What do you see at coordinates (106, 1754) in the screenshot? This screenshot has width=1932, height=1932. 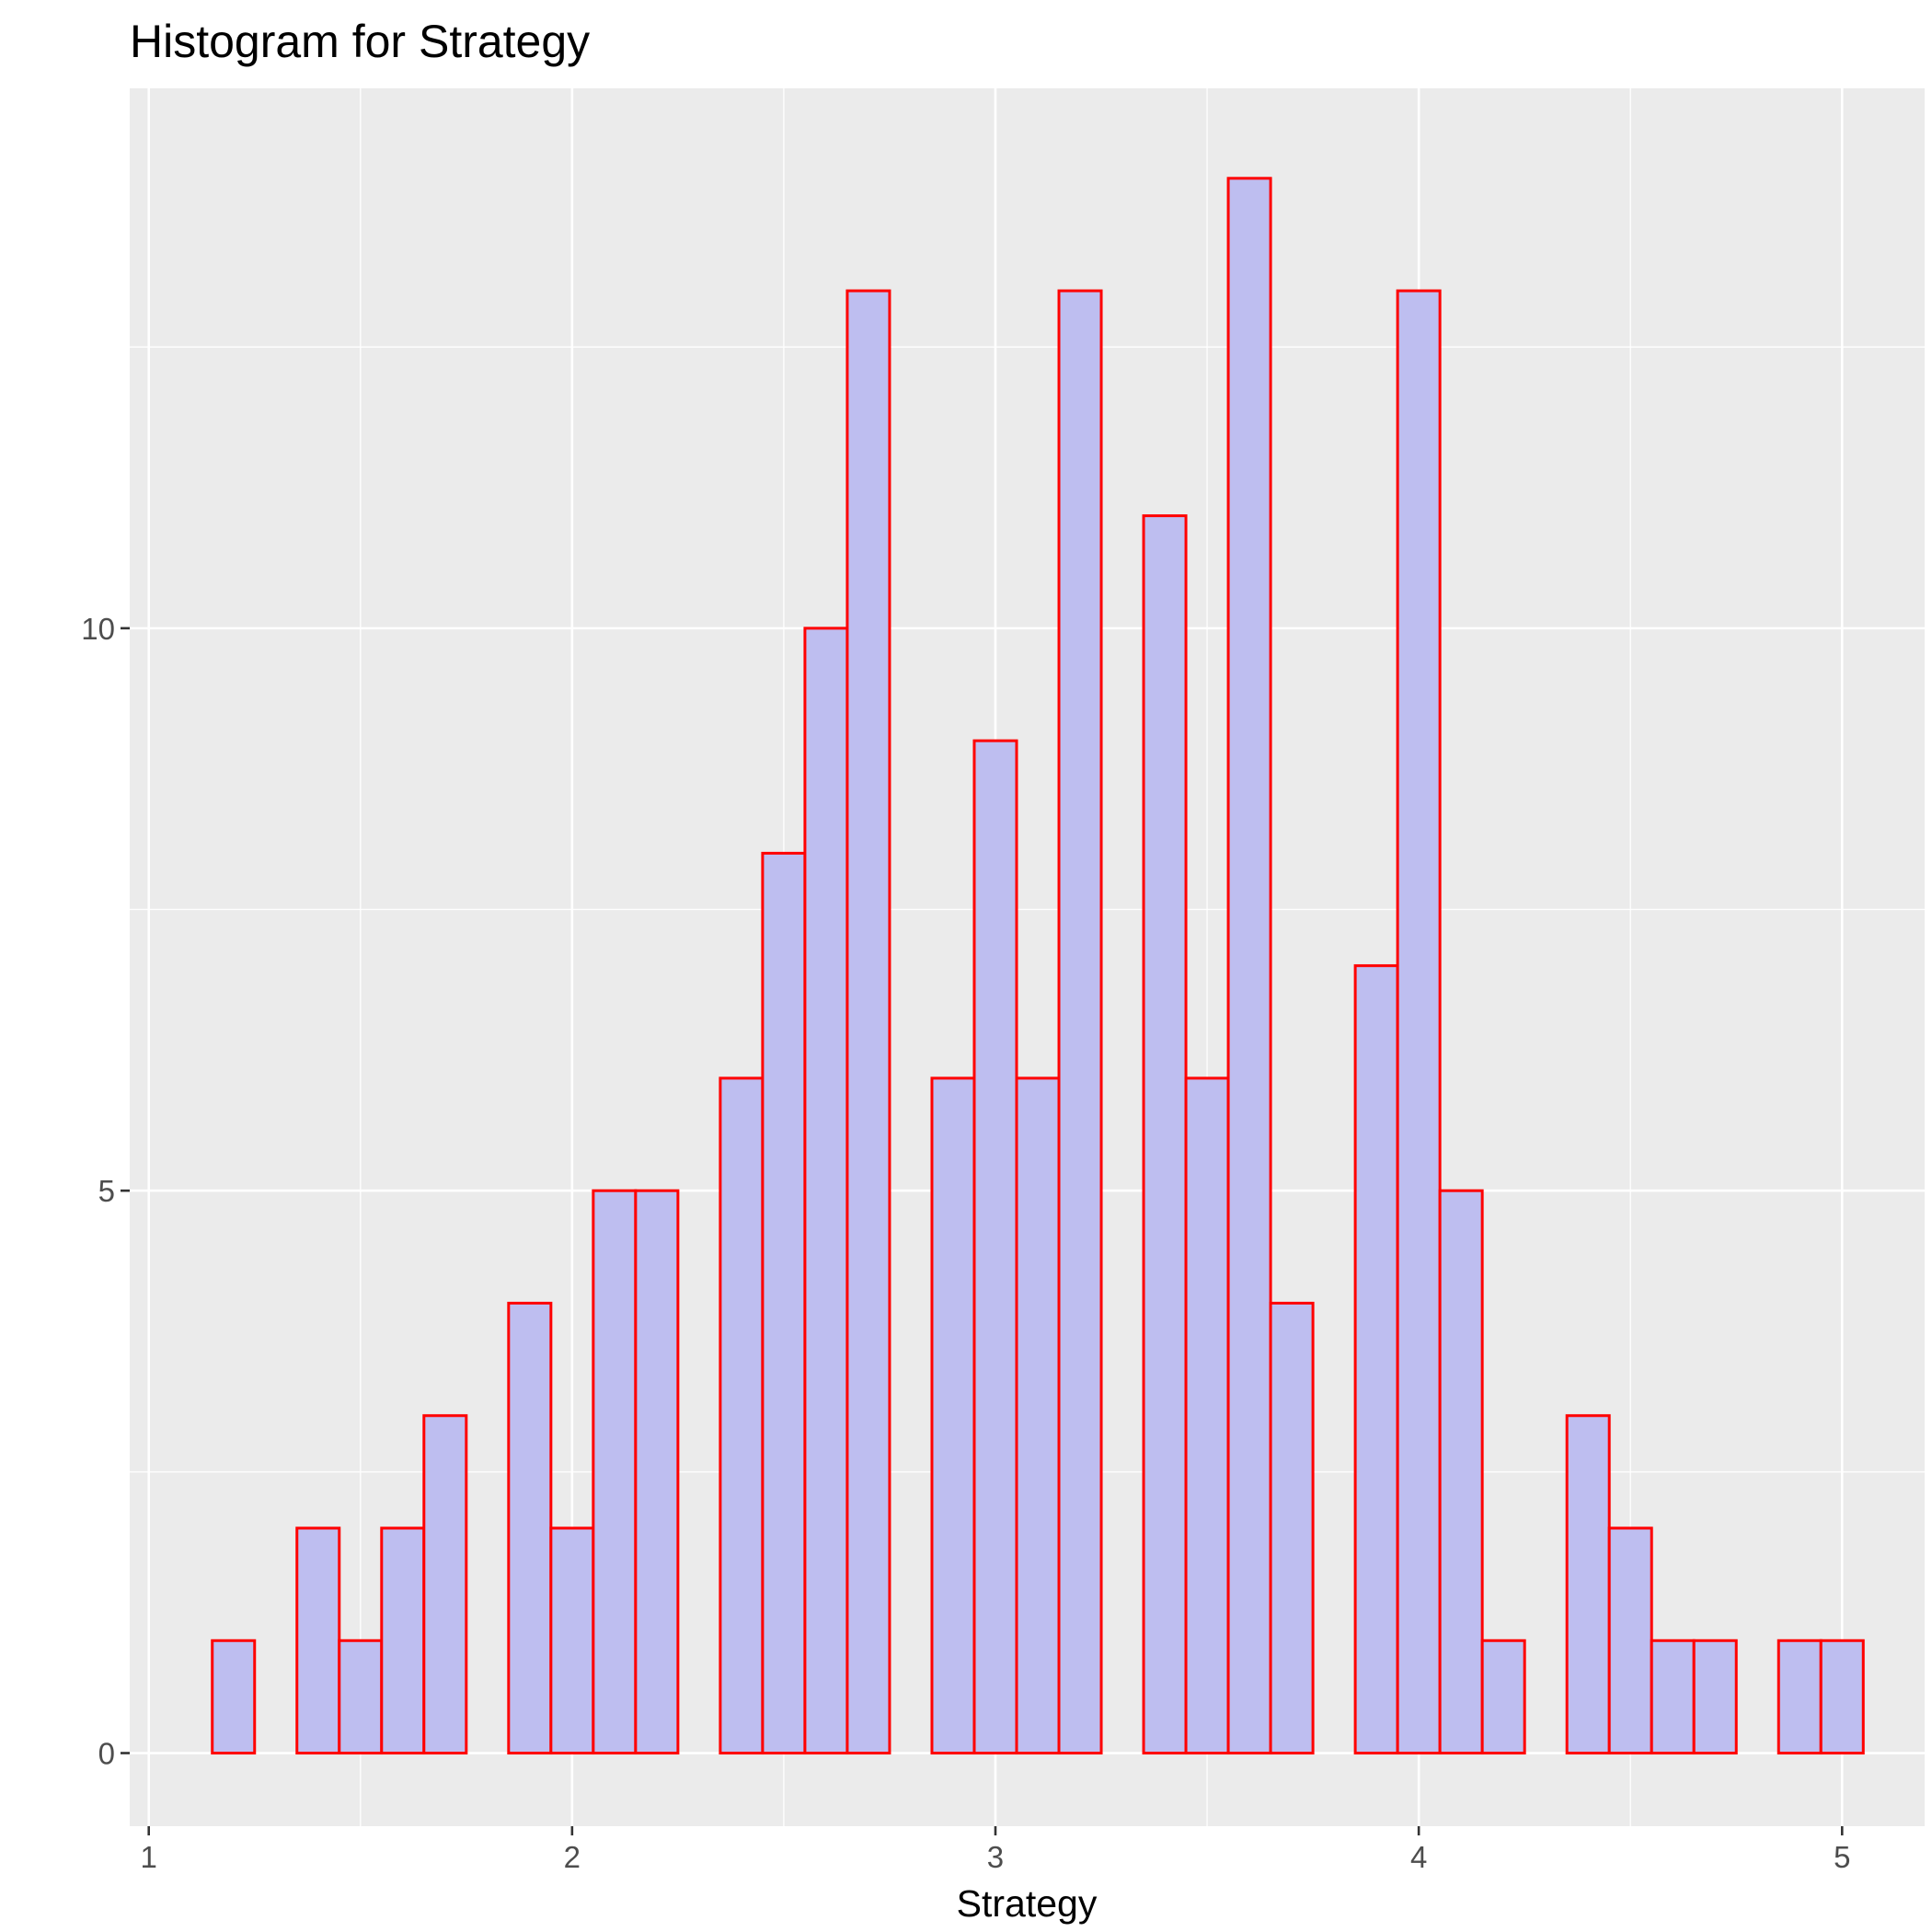 I see `y-tick-label: 0` at bounding box center [106, 1754].